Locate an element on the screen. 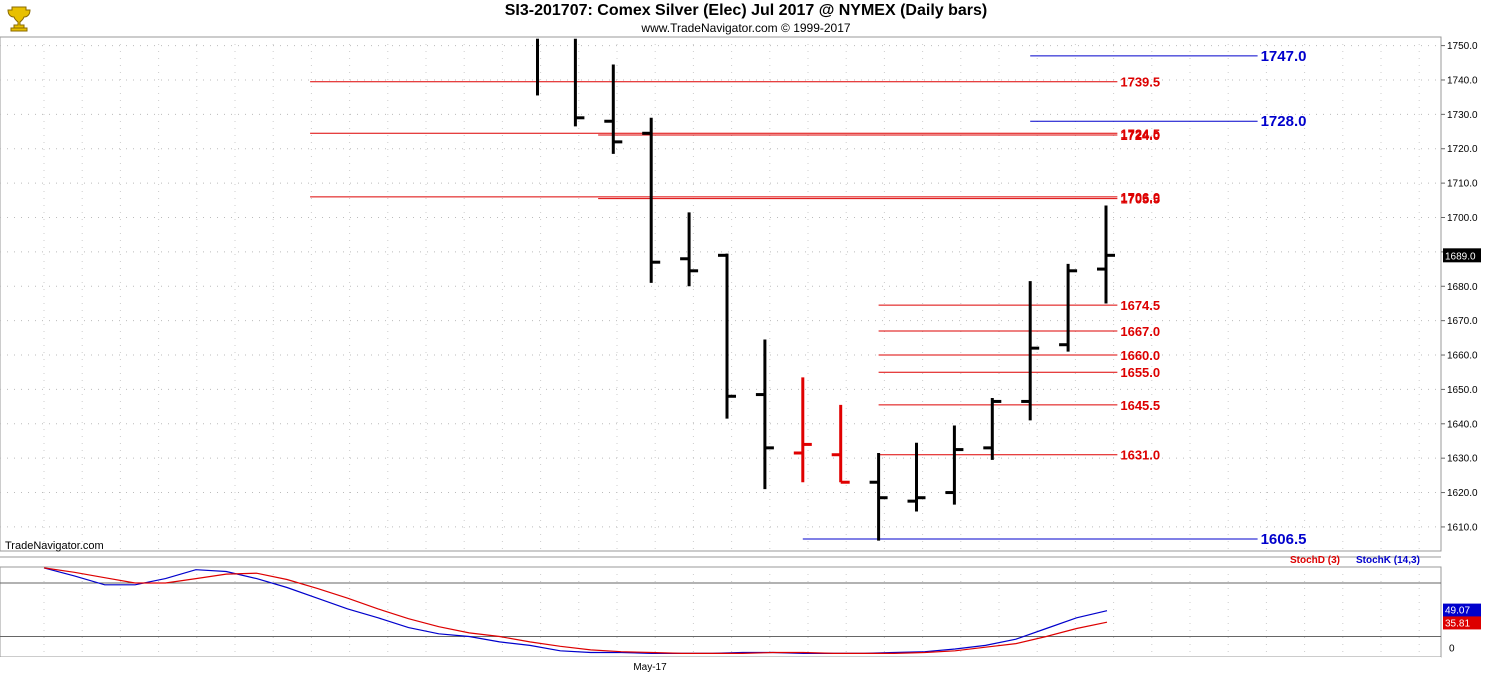  price-tick-label: 1610.0 is located at coordinates (1462, 527).